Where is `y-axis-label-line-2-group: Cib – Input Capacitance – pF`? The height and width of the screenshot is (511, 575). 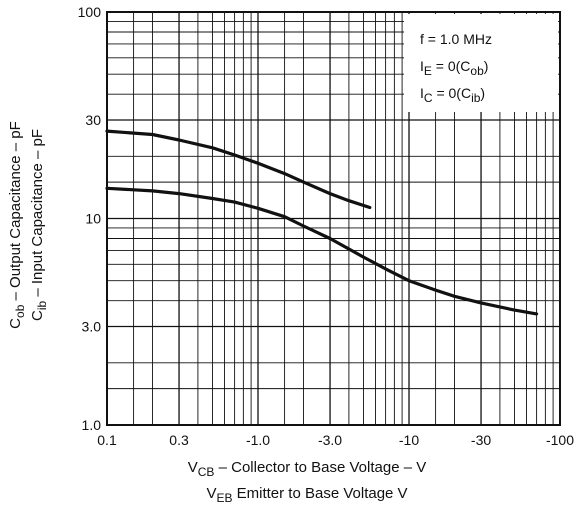
y-axis-label-line-2-group: Cib – Input Capacitance – pF is located at coordinates (39, 225).